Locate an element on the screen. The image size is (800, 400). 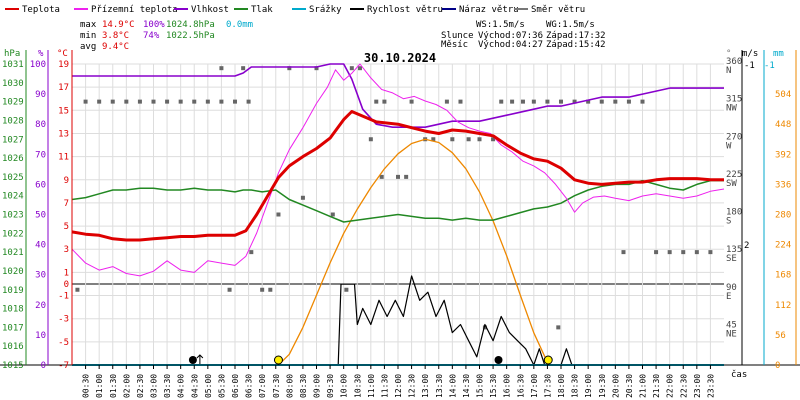
sunrise-icon is located at coordinates (278, 360).